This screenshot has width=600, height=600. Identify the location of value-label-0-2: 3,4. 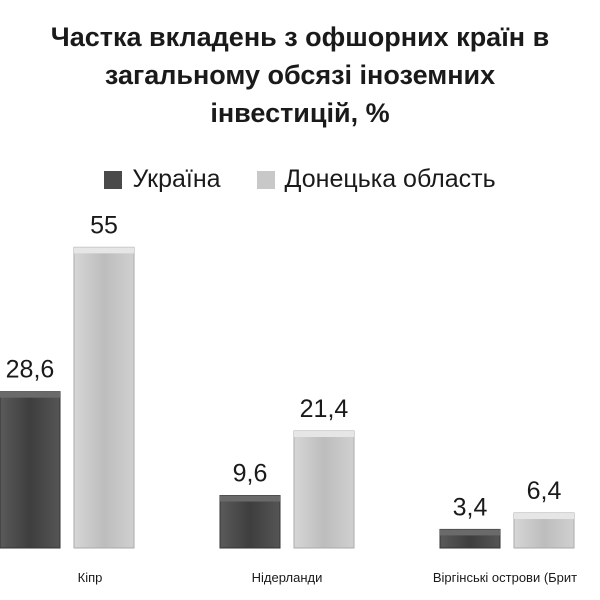
(470, 507).